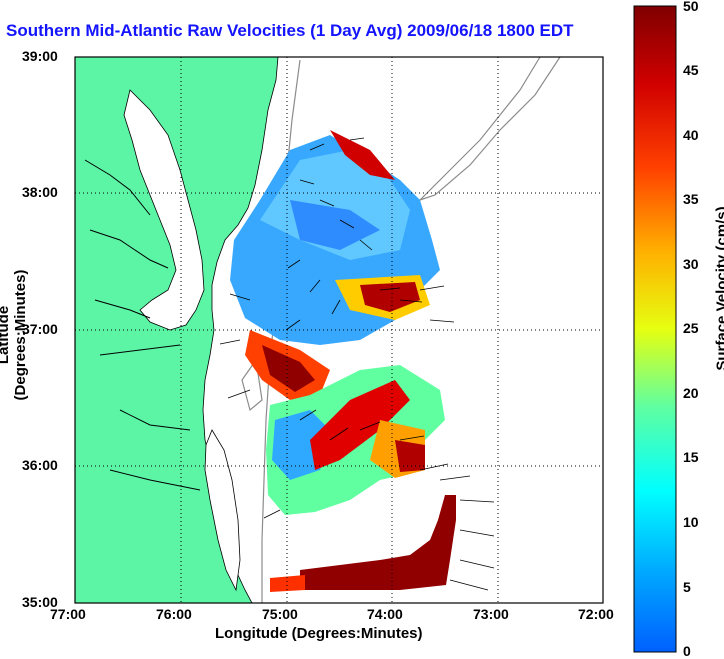 This screenshot has height=659, width=724. Describe the element at coordinates (691, 135) in the screenshot. I see `colorbar-tick: 40` at that location.